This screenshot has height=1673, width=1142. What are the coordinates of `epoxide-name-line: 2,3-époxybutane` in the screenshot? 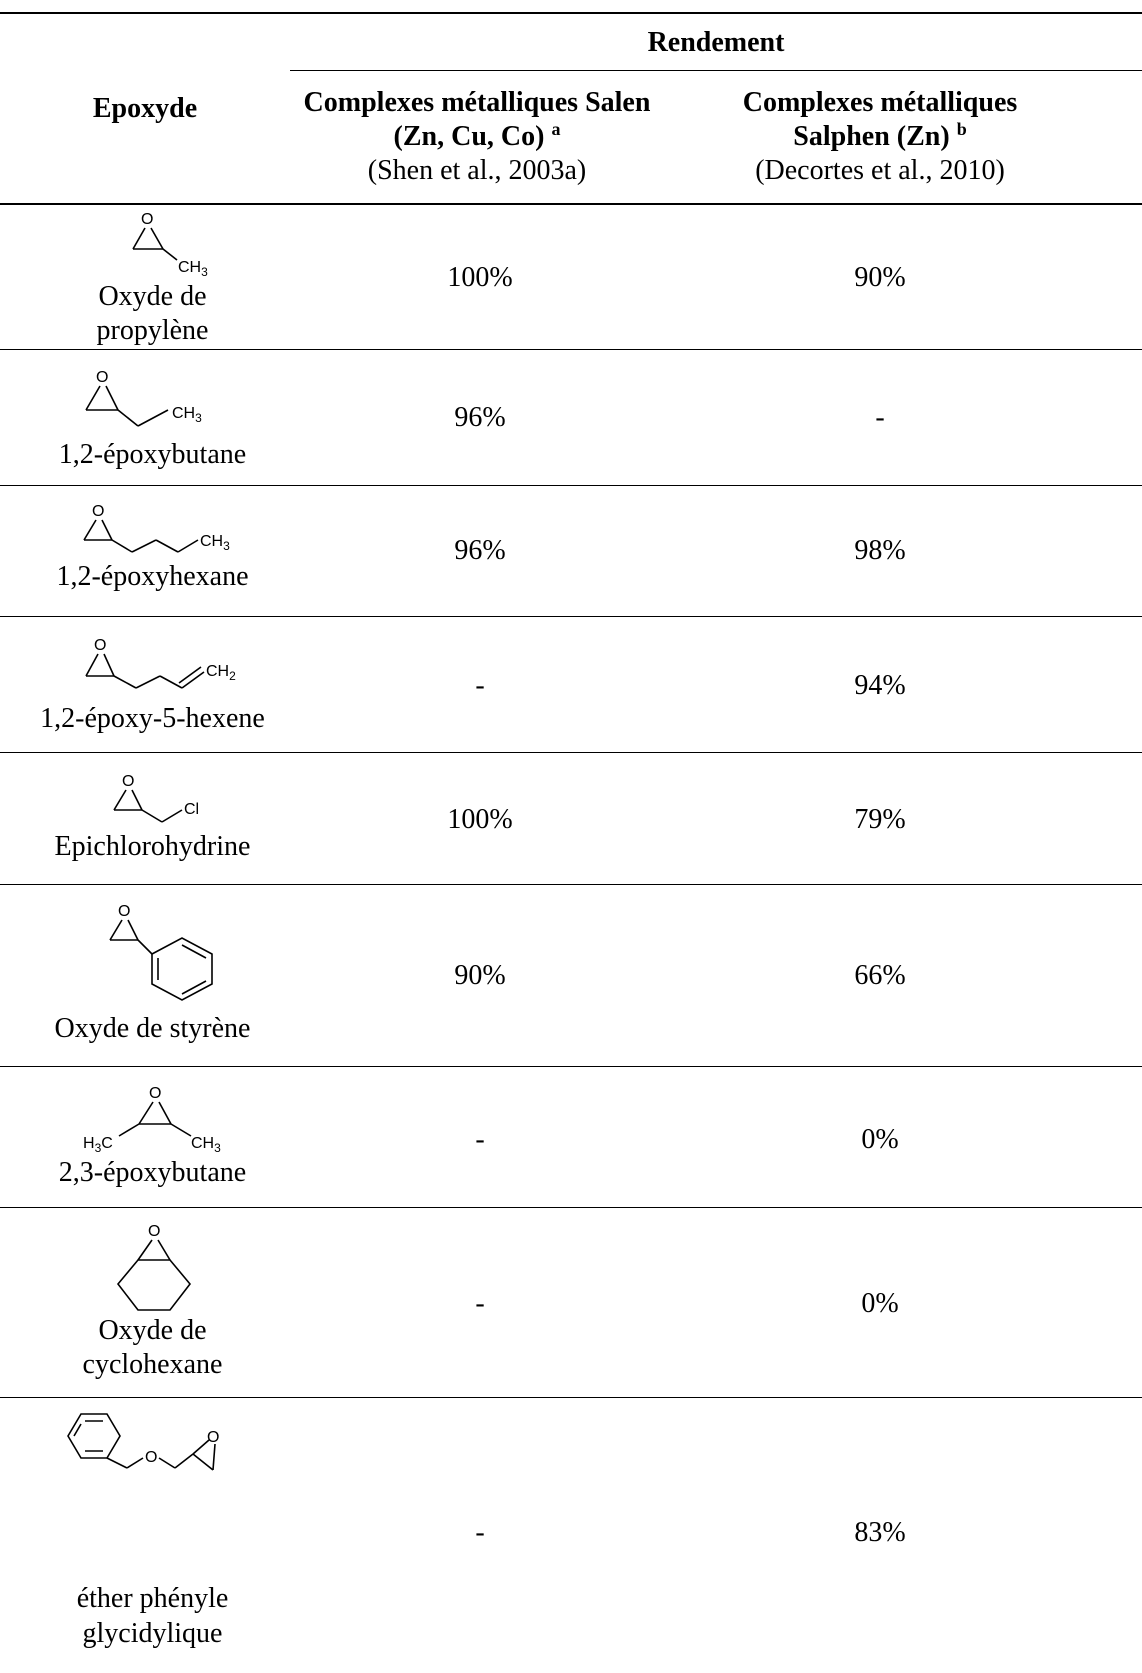 It's located at (152, 1172).